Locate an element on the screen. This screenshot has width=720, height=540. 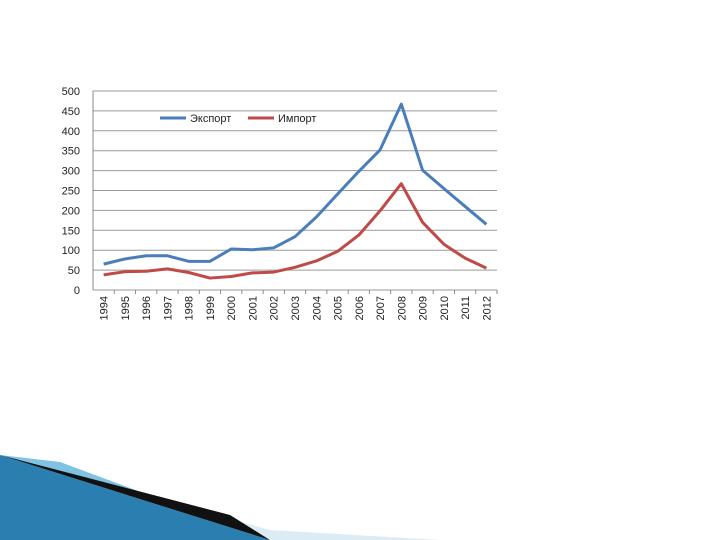
decor-triangle is located at coordinates (135, 497).